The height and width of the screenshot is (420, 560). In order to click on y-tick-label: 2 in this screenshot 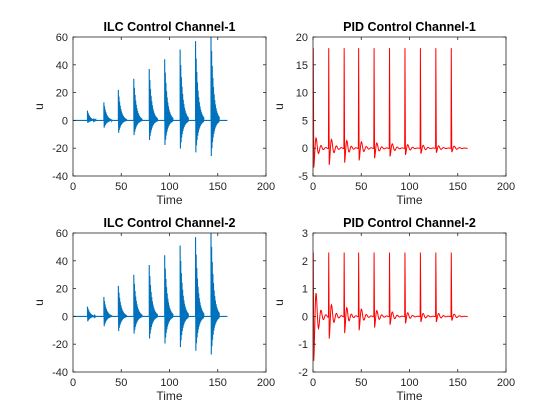, I will do `click(305, 262)`.